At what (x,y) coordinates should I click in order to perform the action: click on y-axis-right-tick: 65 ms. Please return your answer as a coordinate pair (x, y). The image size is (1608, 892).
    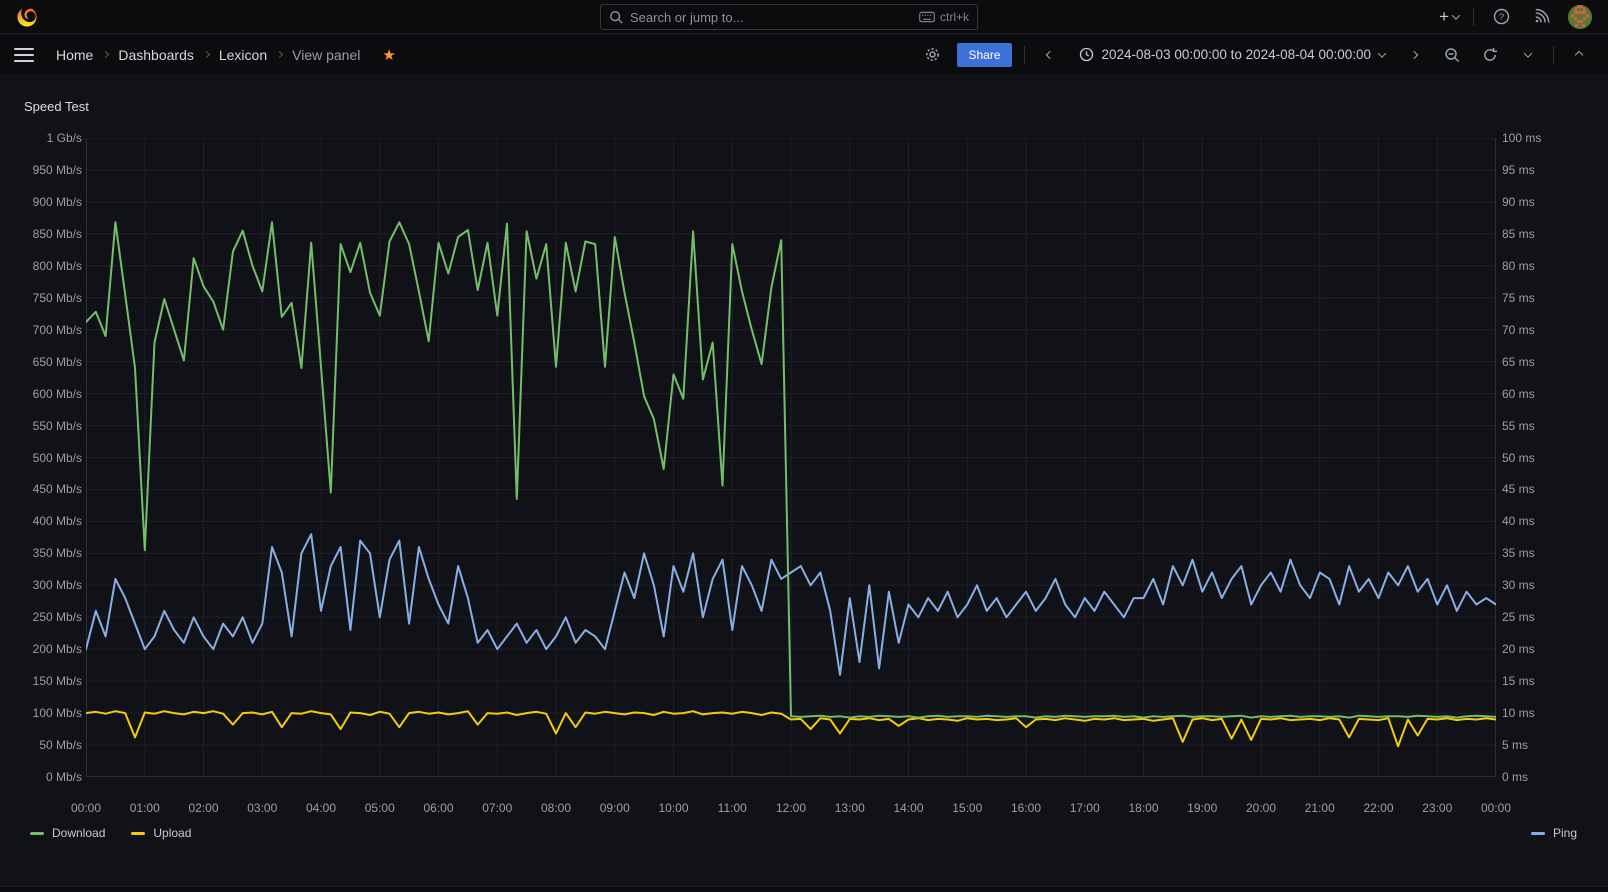
    Looking at the image, I should click on (1518, 361).